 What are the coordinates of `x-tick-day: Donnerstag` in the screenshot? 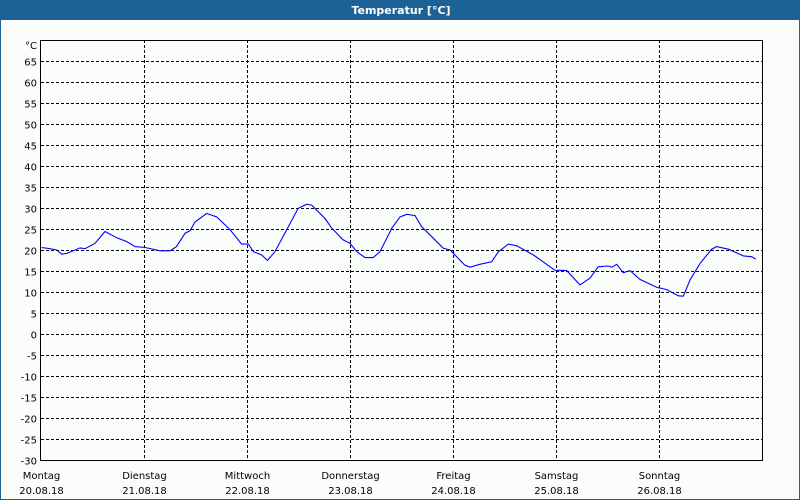 It's located at (350, 476).